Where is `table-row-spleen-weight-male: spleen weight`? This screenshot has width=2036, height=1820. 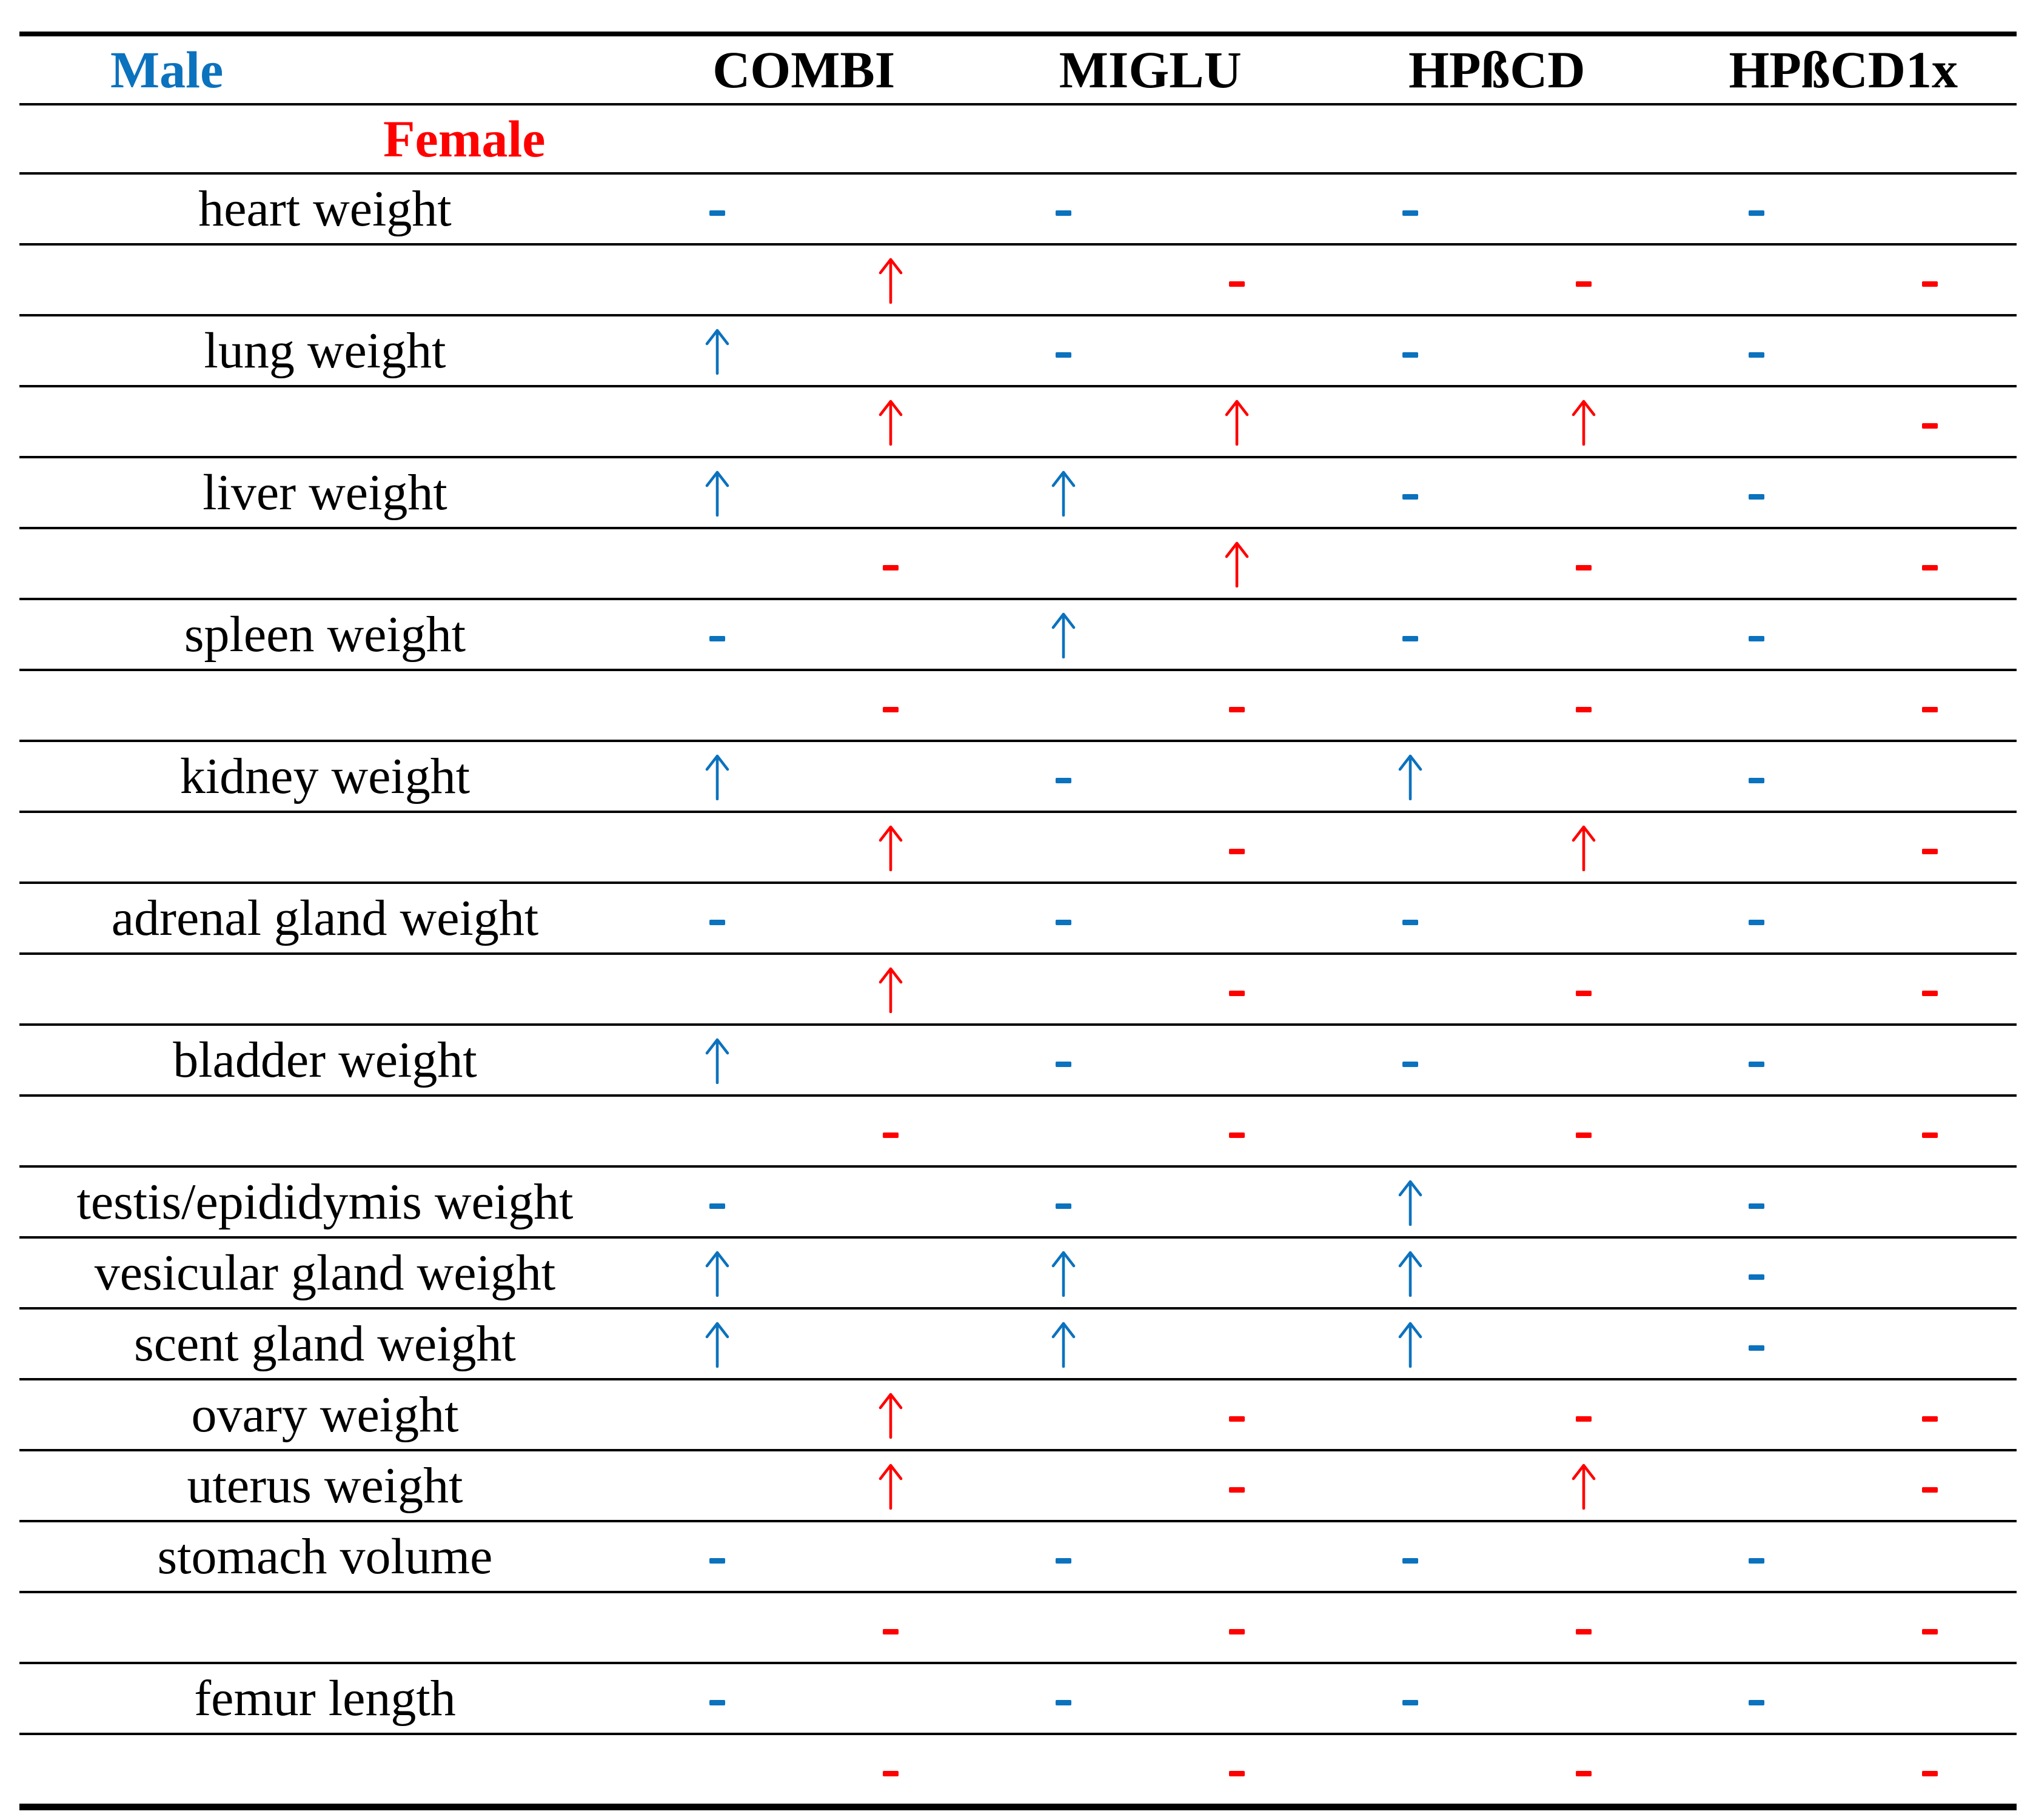 table-row-spleen-weight-male: spleen weight is located at coordinates (1018, 635).